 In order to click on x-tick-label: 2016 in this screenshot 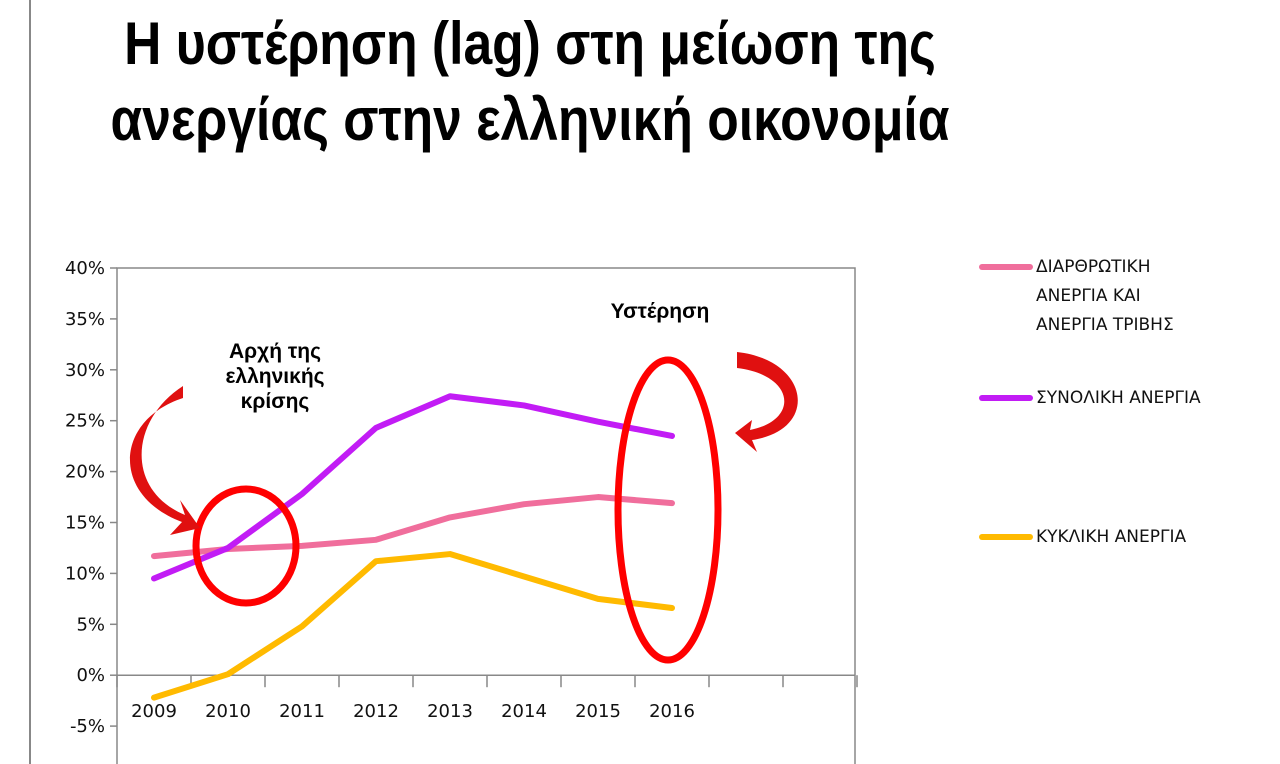, I will do `click(672, 711)`.